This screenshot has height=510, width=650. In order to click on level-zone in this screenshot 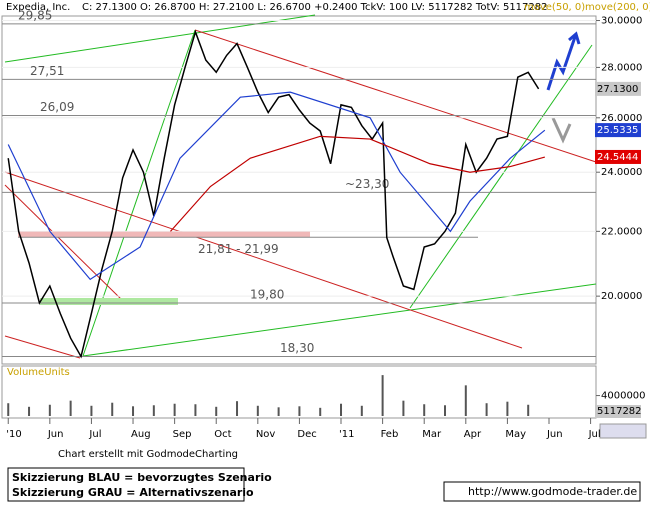, I will do `click(164, 234)`.